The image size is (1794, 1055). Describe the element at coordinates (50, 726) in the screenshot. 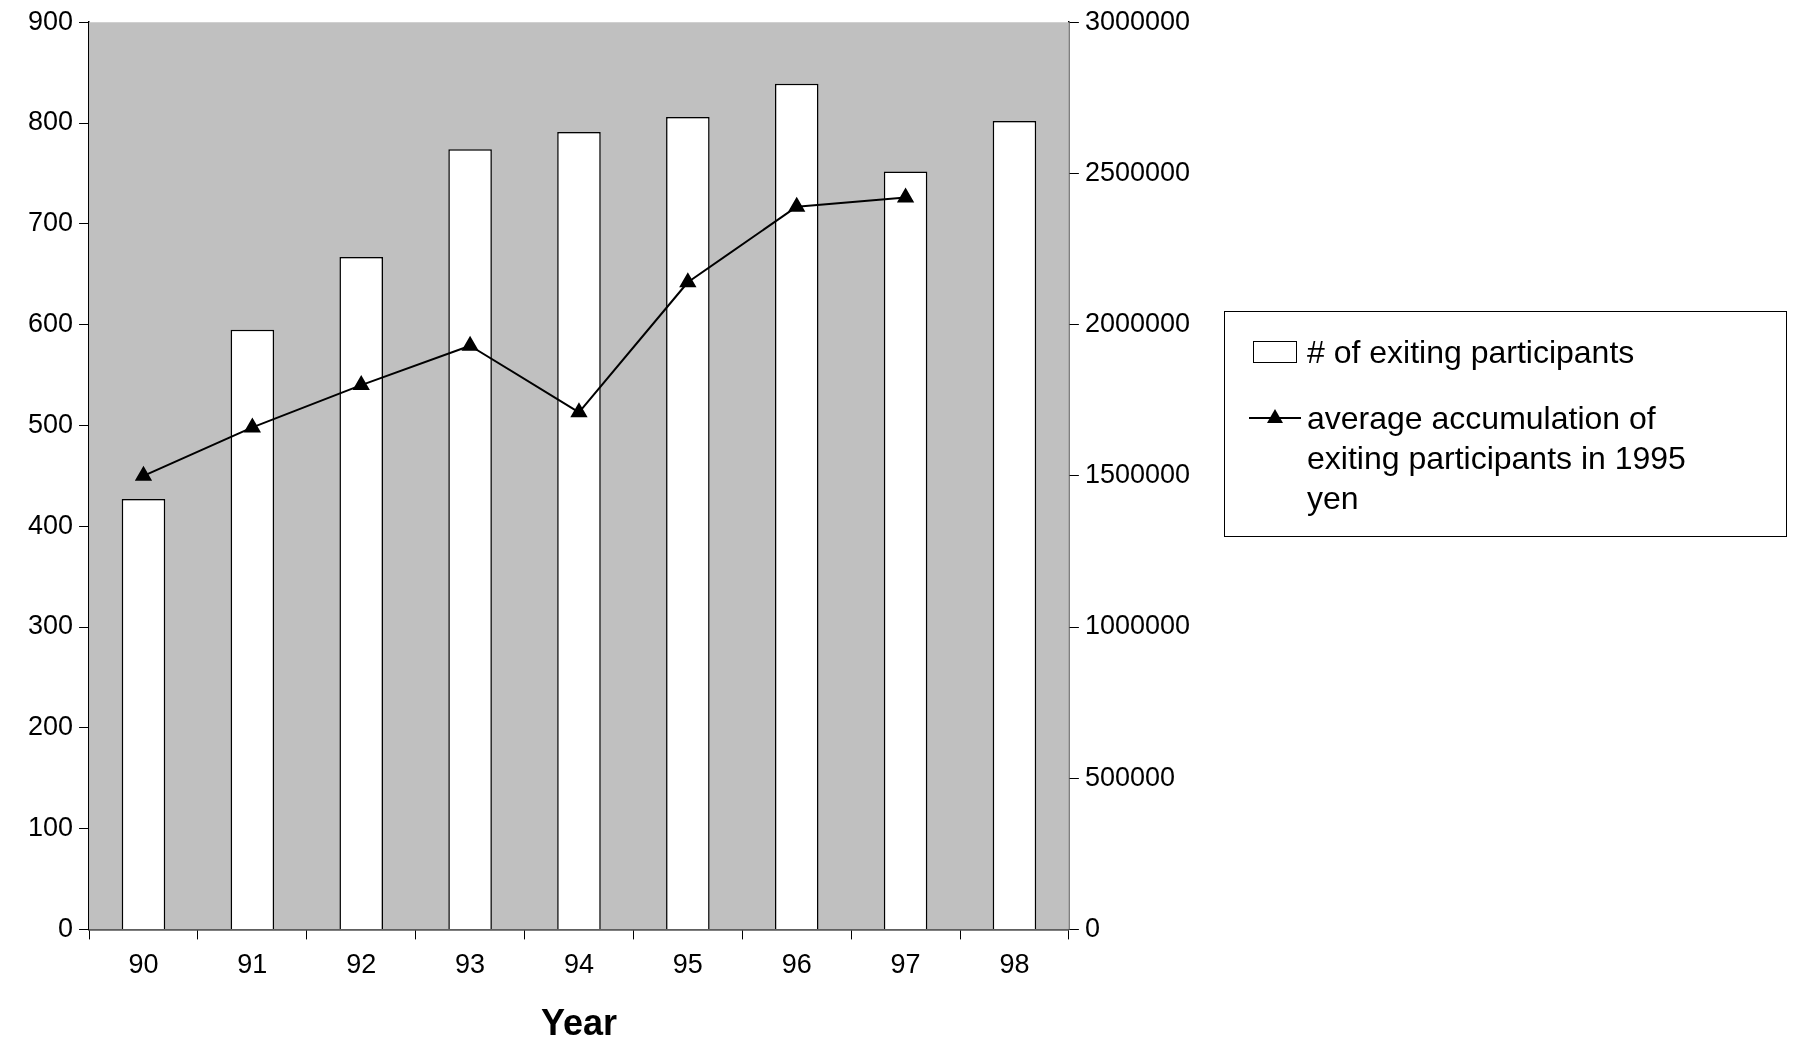

I see `y-tick-label: 200` at that location.